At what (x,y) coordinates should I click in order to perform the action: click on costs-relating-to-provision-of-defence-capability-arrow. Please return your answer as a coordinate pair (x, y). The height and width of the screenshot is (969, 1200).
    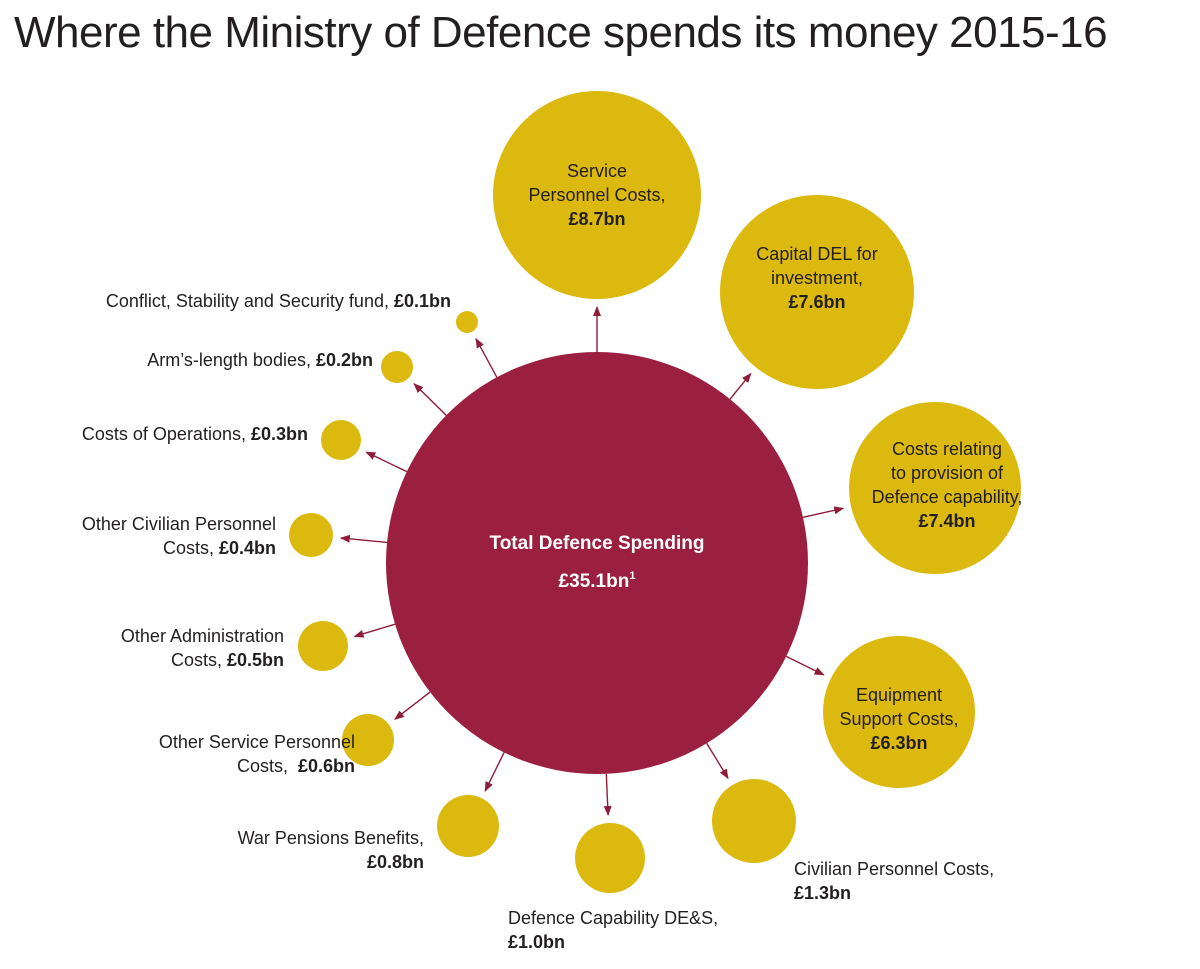
    Looking at the image, I should click on (823, 512).